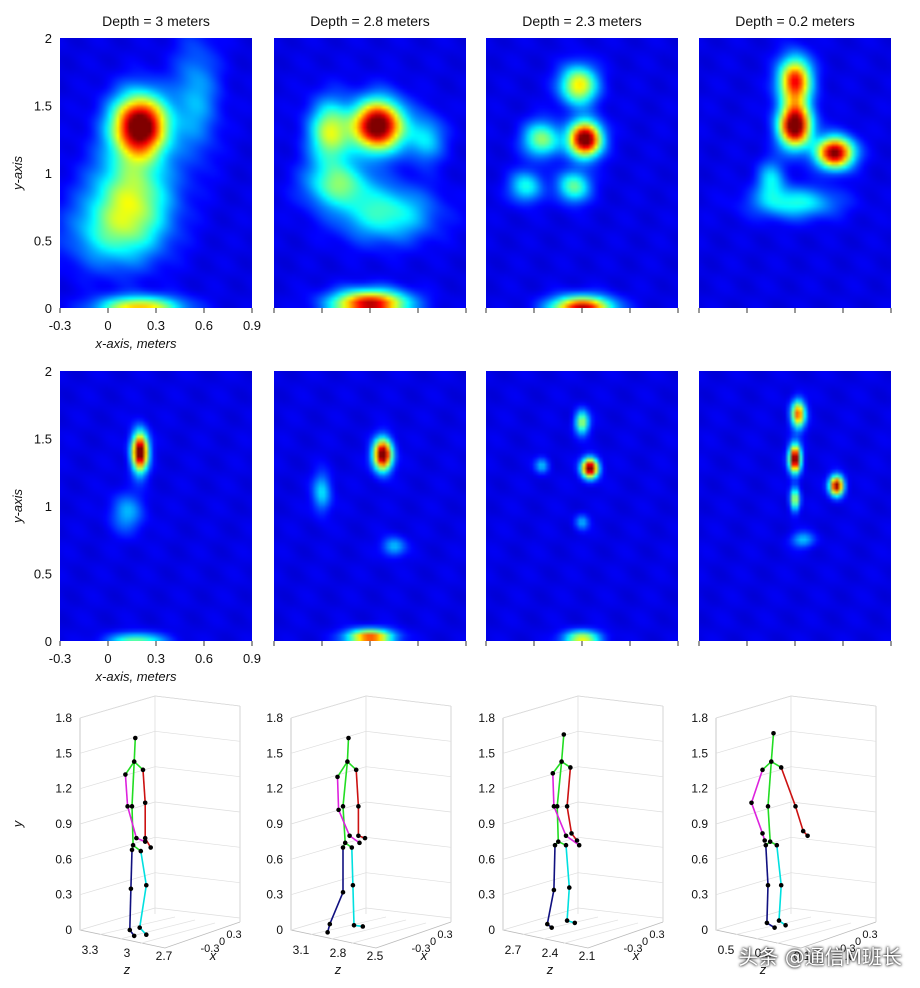 The height and width of the screenshot is (988, 920). What do you see at coordinates (338, 810) in the screenshot?
I see `joint-l_elbow` at bounding box center [338, 810].